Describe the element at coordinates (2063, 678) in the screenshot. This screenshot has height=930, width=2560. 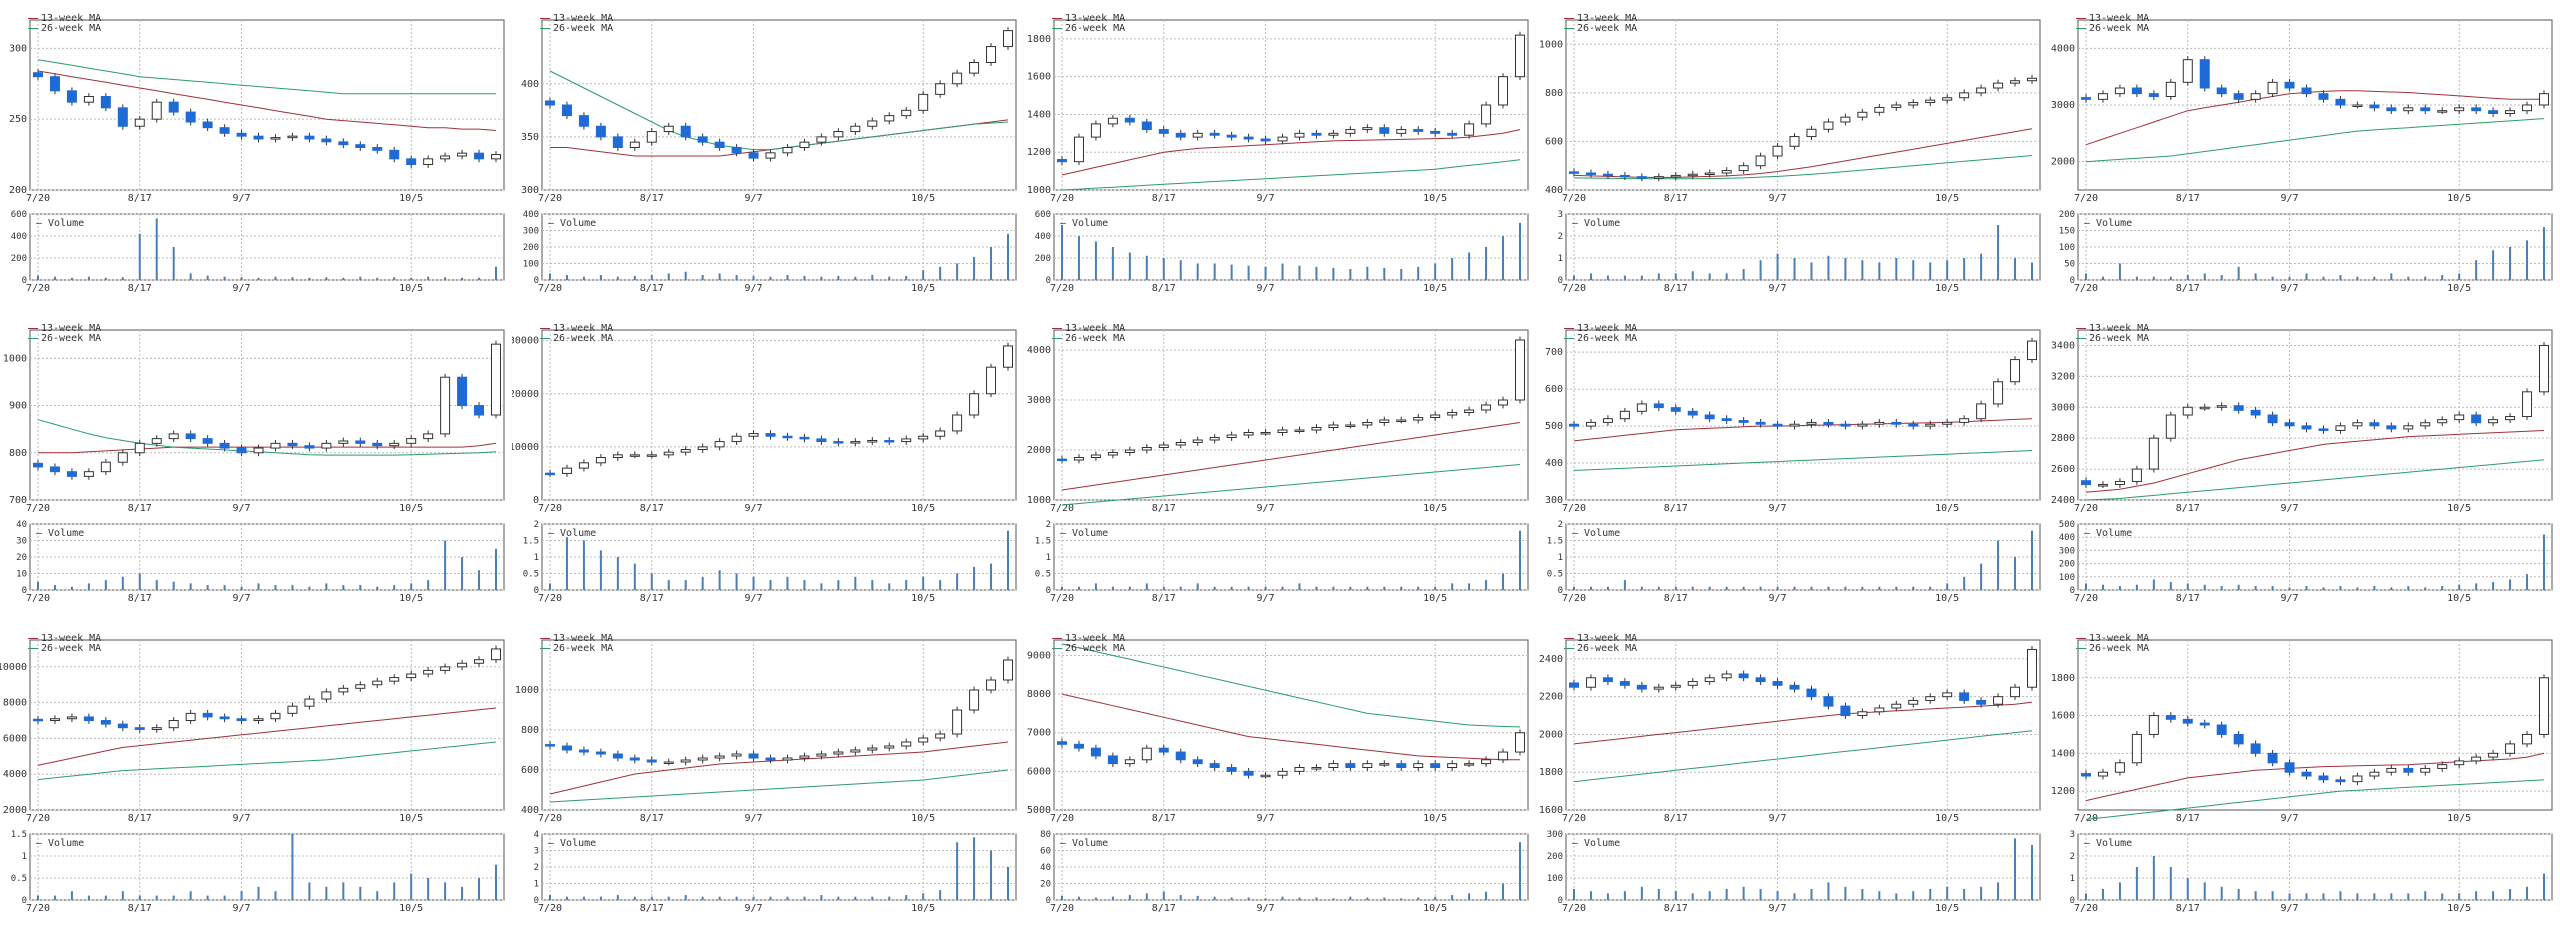
I see `y-tick-label: 1800` at that location.